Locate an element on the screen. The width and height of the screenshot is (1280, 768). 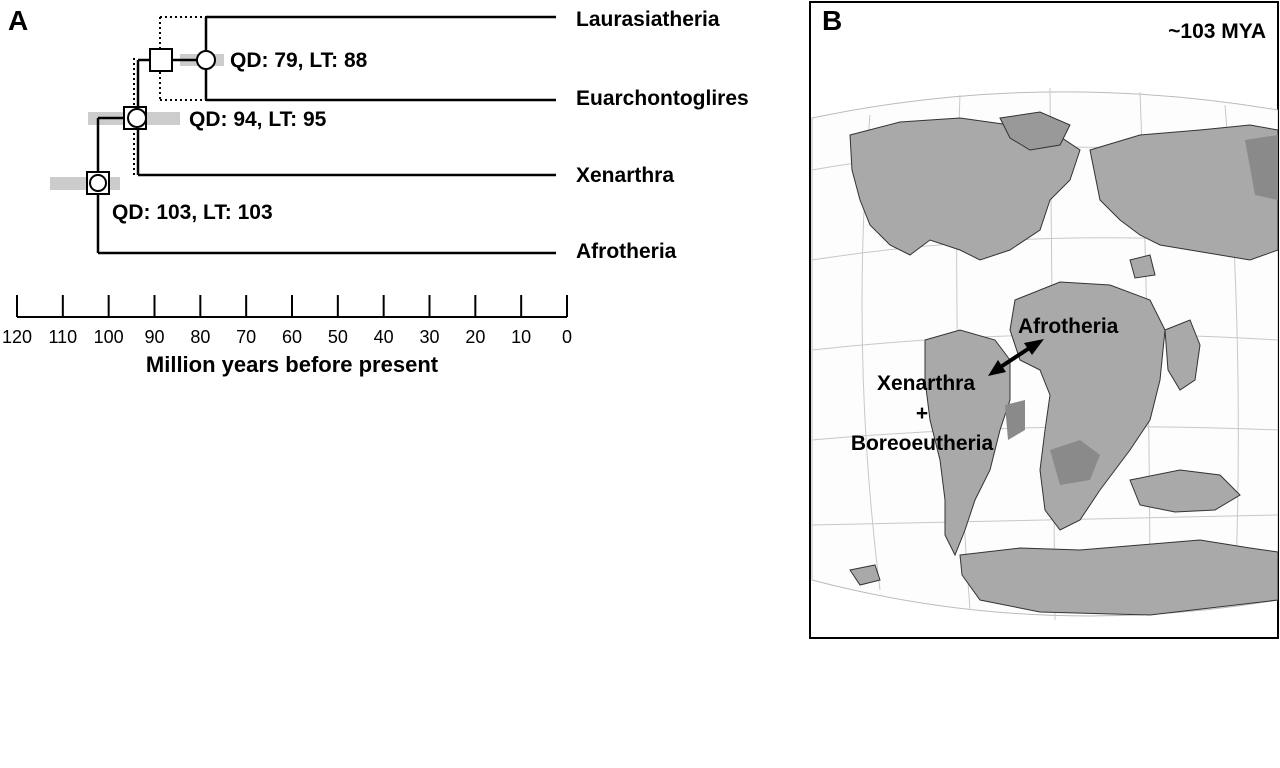
axis-tick-label: 60 is located at coordinates (292, 337).